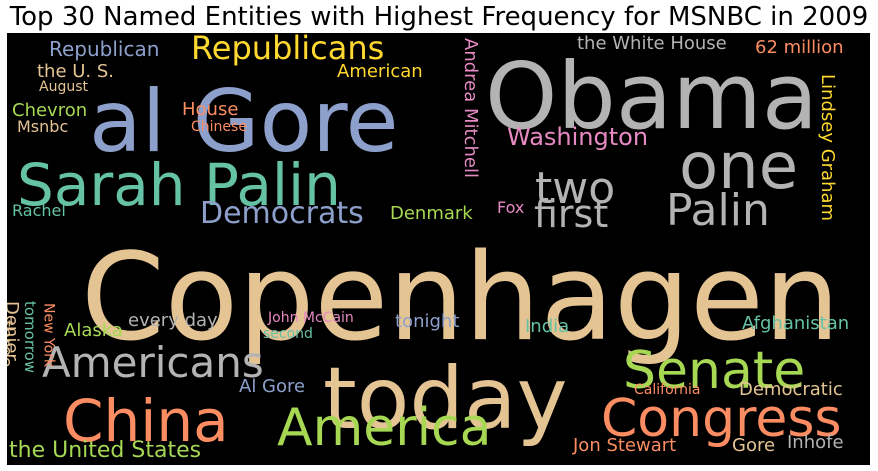 The width and height of the screenshot is (878, 471). Describe the element at coordinates (431, 213) in the screenshot. I see `word-denmark: Denmark` at that location.